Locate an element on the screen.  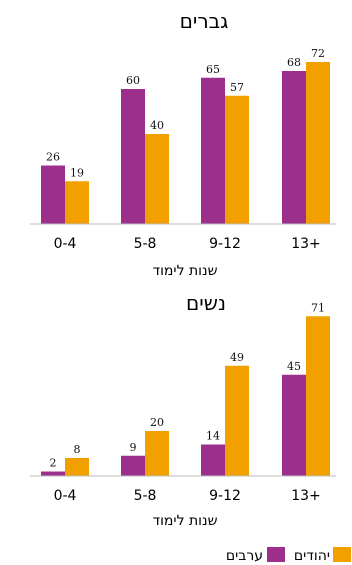
men-title: גברים is located at coordinates (204, 21).